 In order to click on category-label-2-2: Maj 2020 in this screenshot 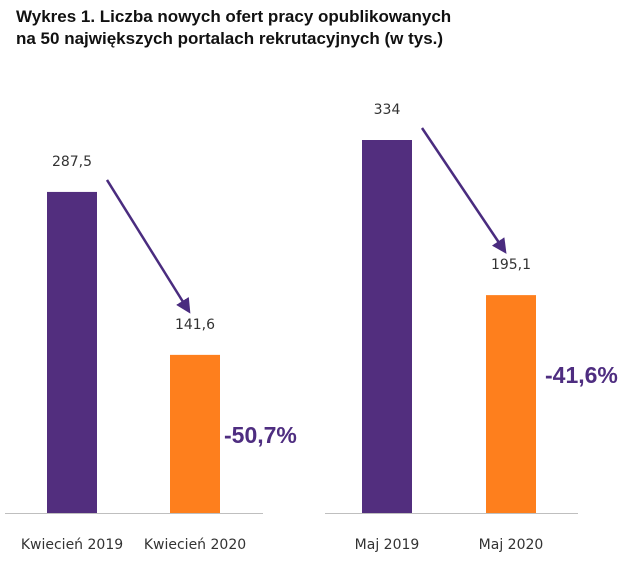, I will do `click(511, 545)`.